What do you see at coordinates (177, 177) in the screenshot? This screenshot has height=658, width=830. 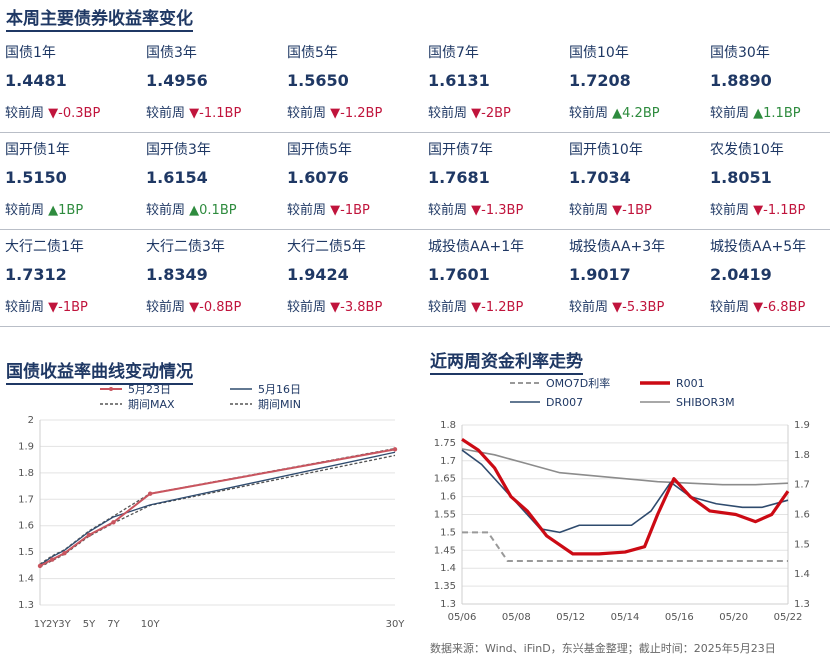 I see `bond-yield-value: 1.6154` at bounding box center [177, 177].